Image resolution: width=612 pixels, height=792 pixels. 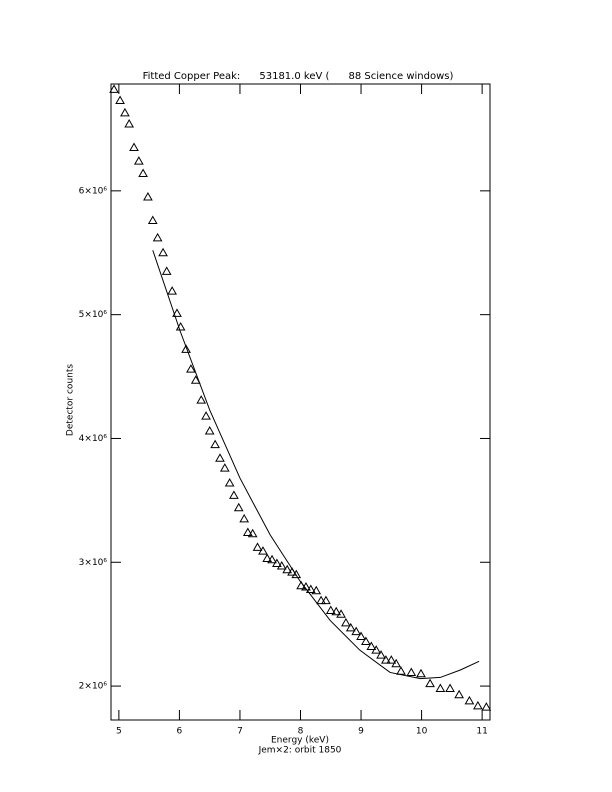 What do you see at coordinates (300, 751) in the screenshot?
I see `subtitle: Jem×2: orbit 1850` at bounding box center [300, 751].